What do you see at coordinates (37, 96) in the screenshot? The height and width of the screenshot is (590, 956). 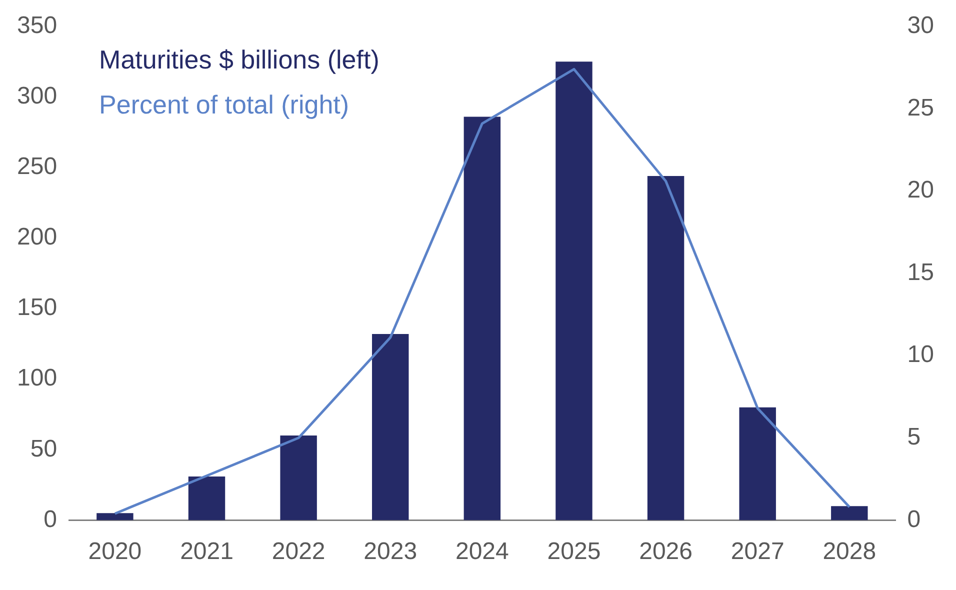 I see `y-tick-label: 300` at bounding box center [37, 96].